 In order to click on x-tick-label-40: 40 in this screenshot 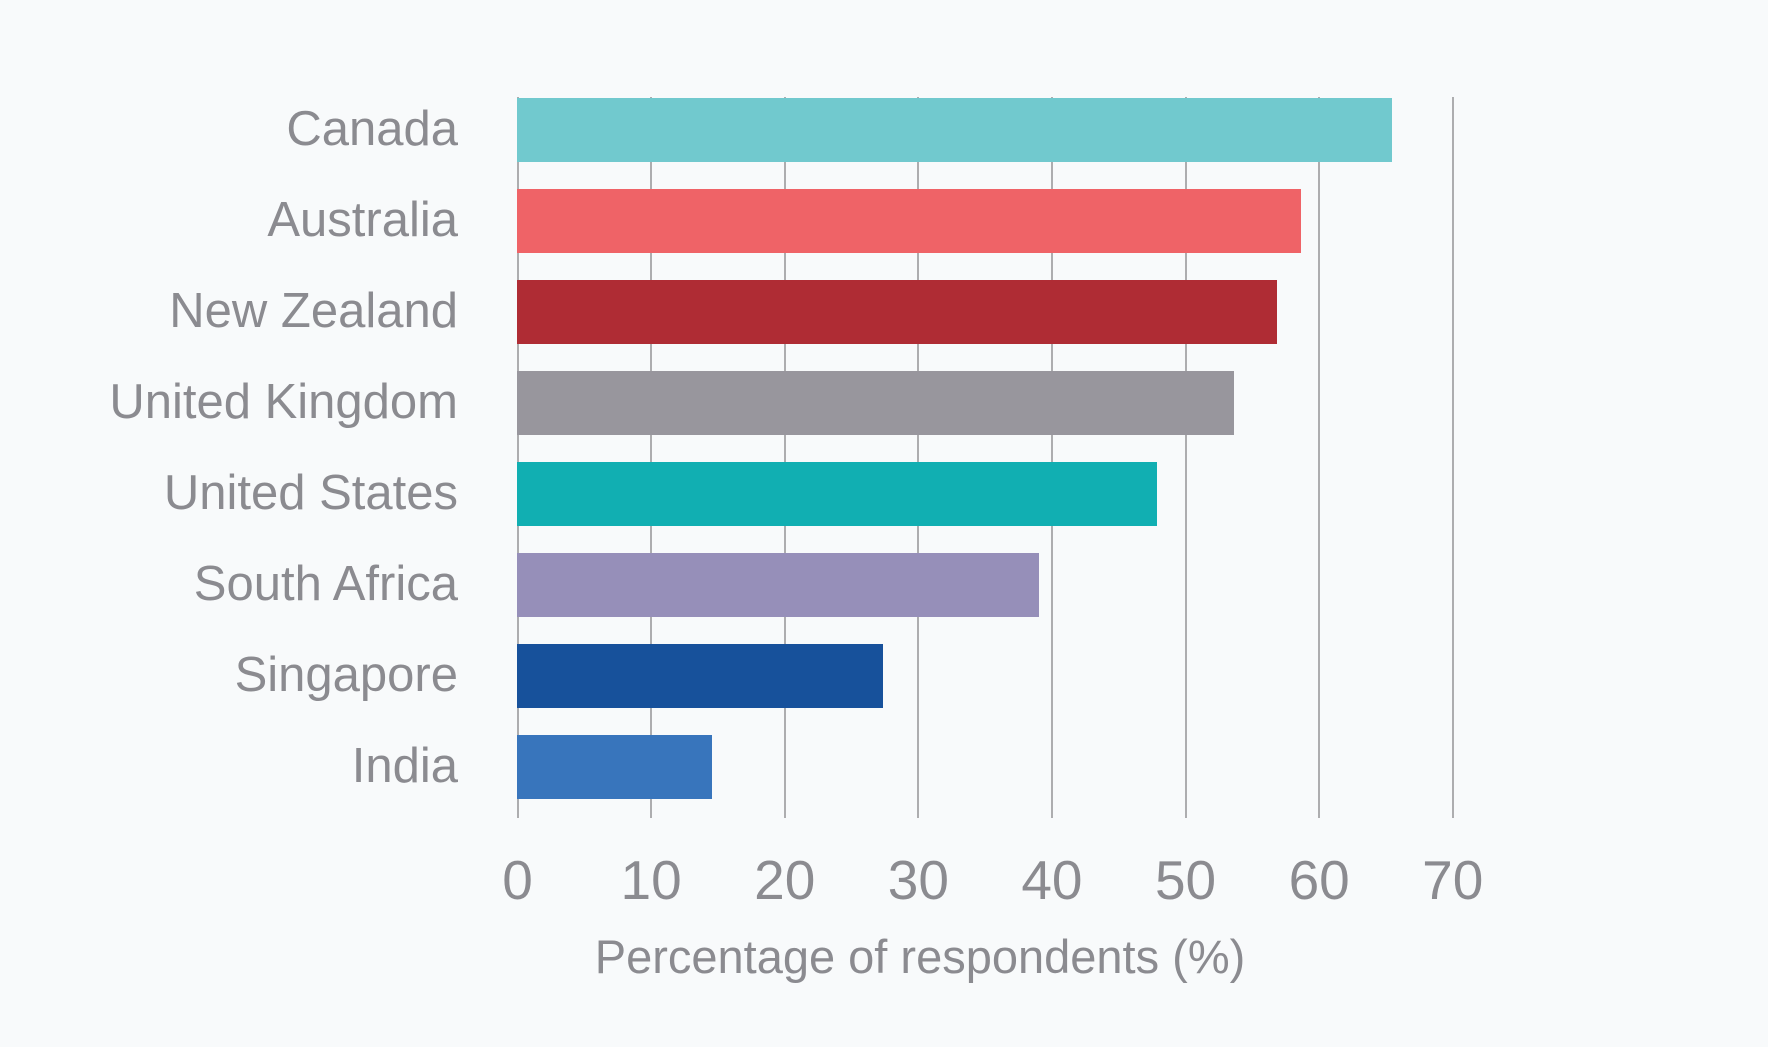, I will do `click(1052, 880)`.